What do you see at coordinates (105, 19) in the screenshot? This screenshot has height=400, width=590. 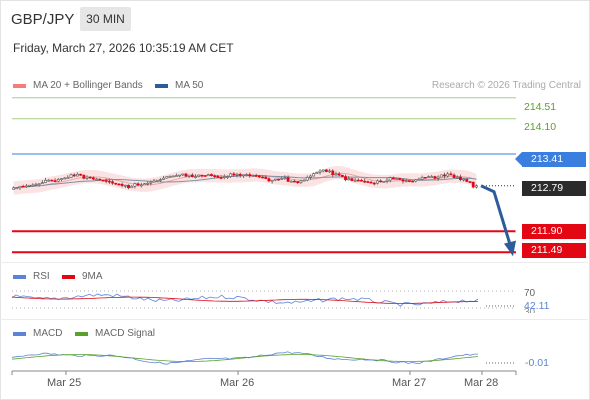 I see `timeframe-button: 30 MIN` at bounding box center [105, 19].